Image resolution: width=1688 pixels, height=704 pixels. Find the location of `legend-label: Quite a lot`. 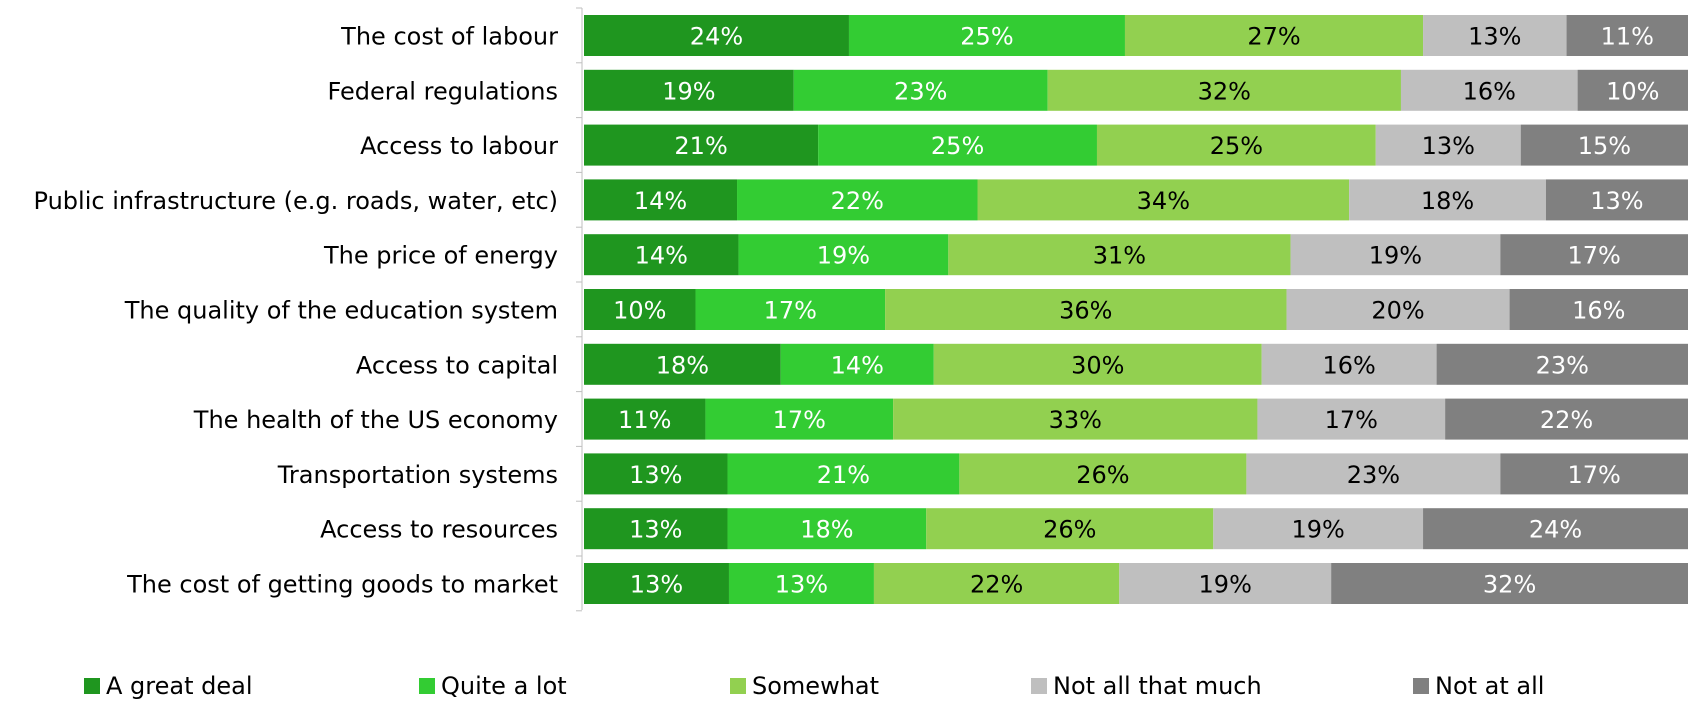

legend-label: Quite a lot is located at coordinates (504, 686).